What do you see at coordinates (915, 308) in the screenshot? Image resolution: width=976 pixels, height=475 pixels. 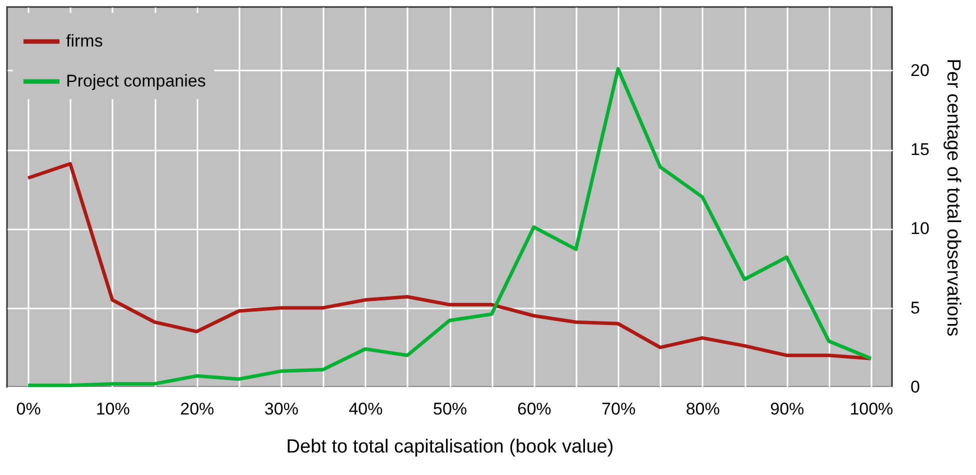 I see `y-tick-label: 5` at bounding box center [915, 308].